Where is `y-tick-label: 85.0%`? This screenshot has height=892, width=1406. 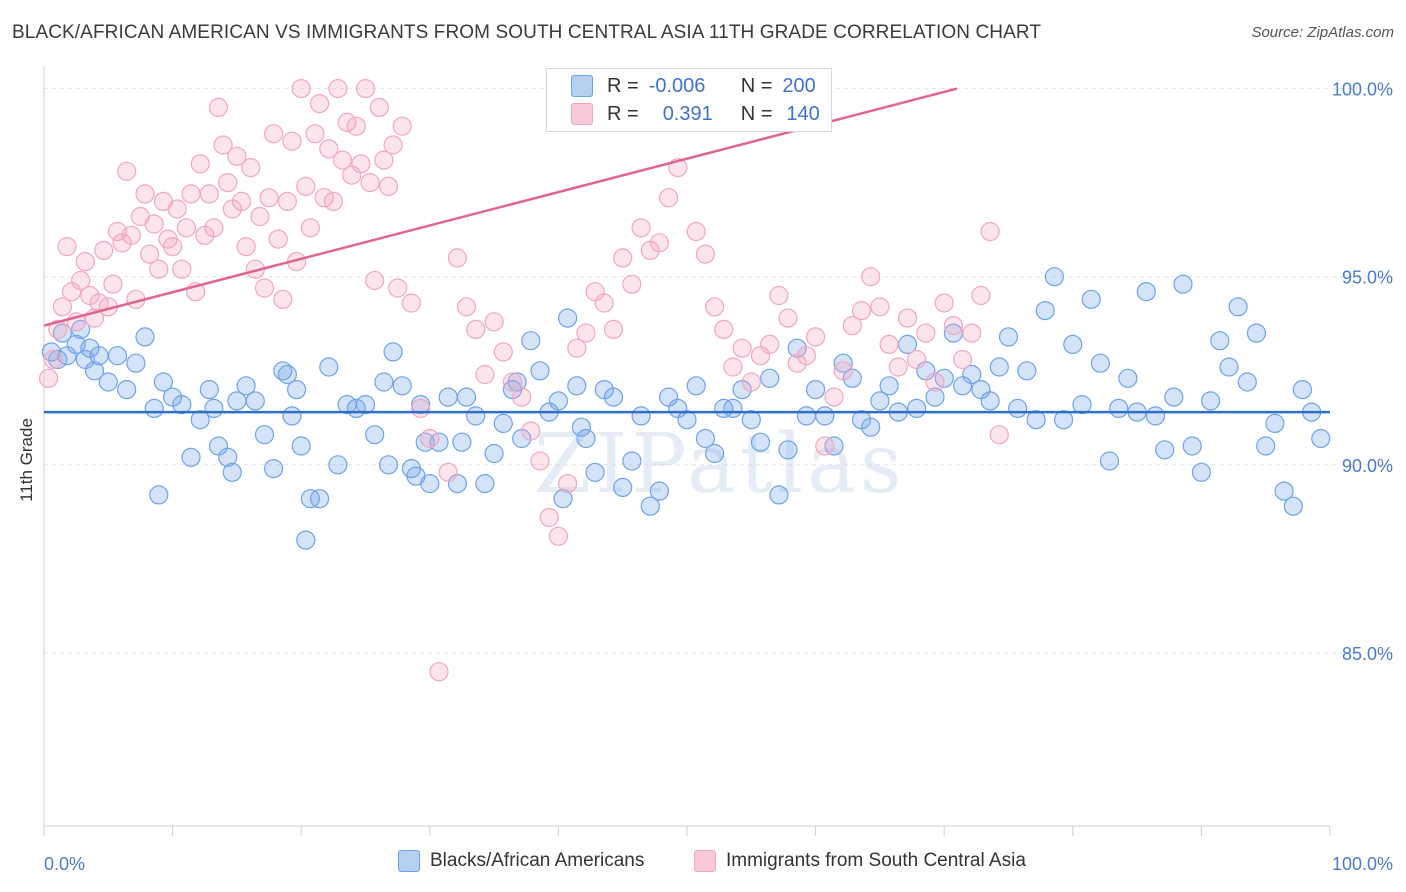
y-tick-label: 85.0% is located at coordinates (1367, 654).